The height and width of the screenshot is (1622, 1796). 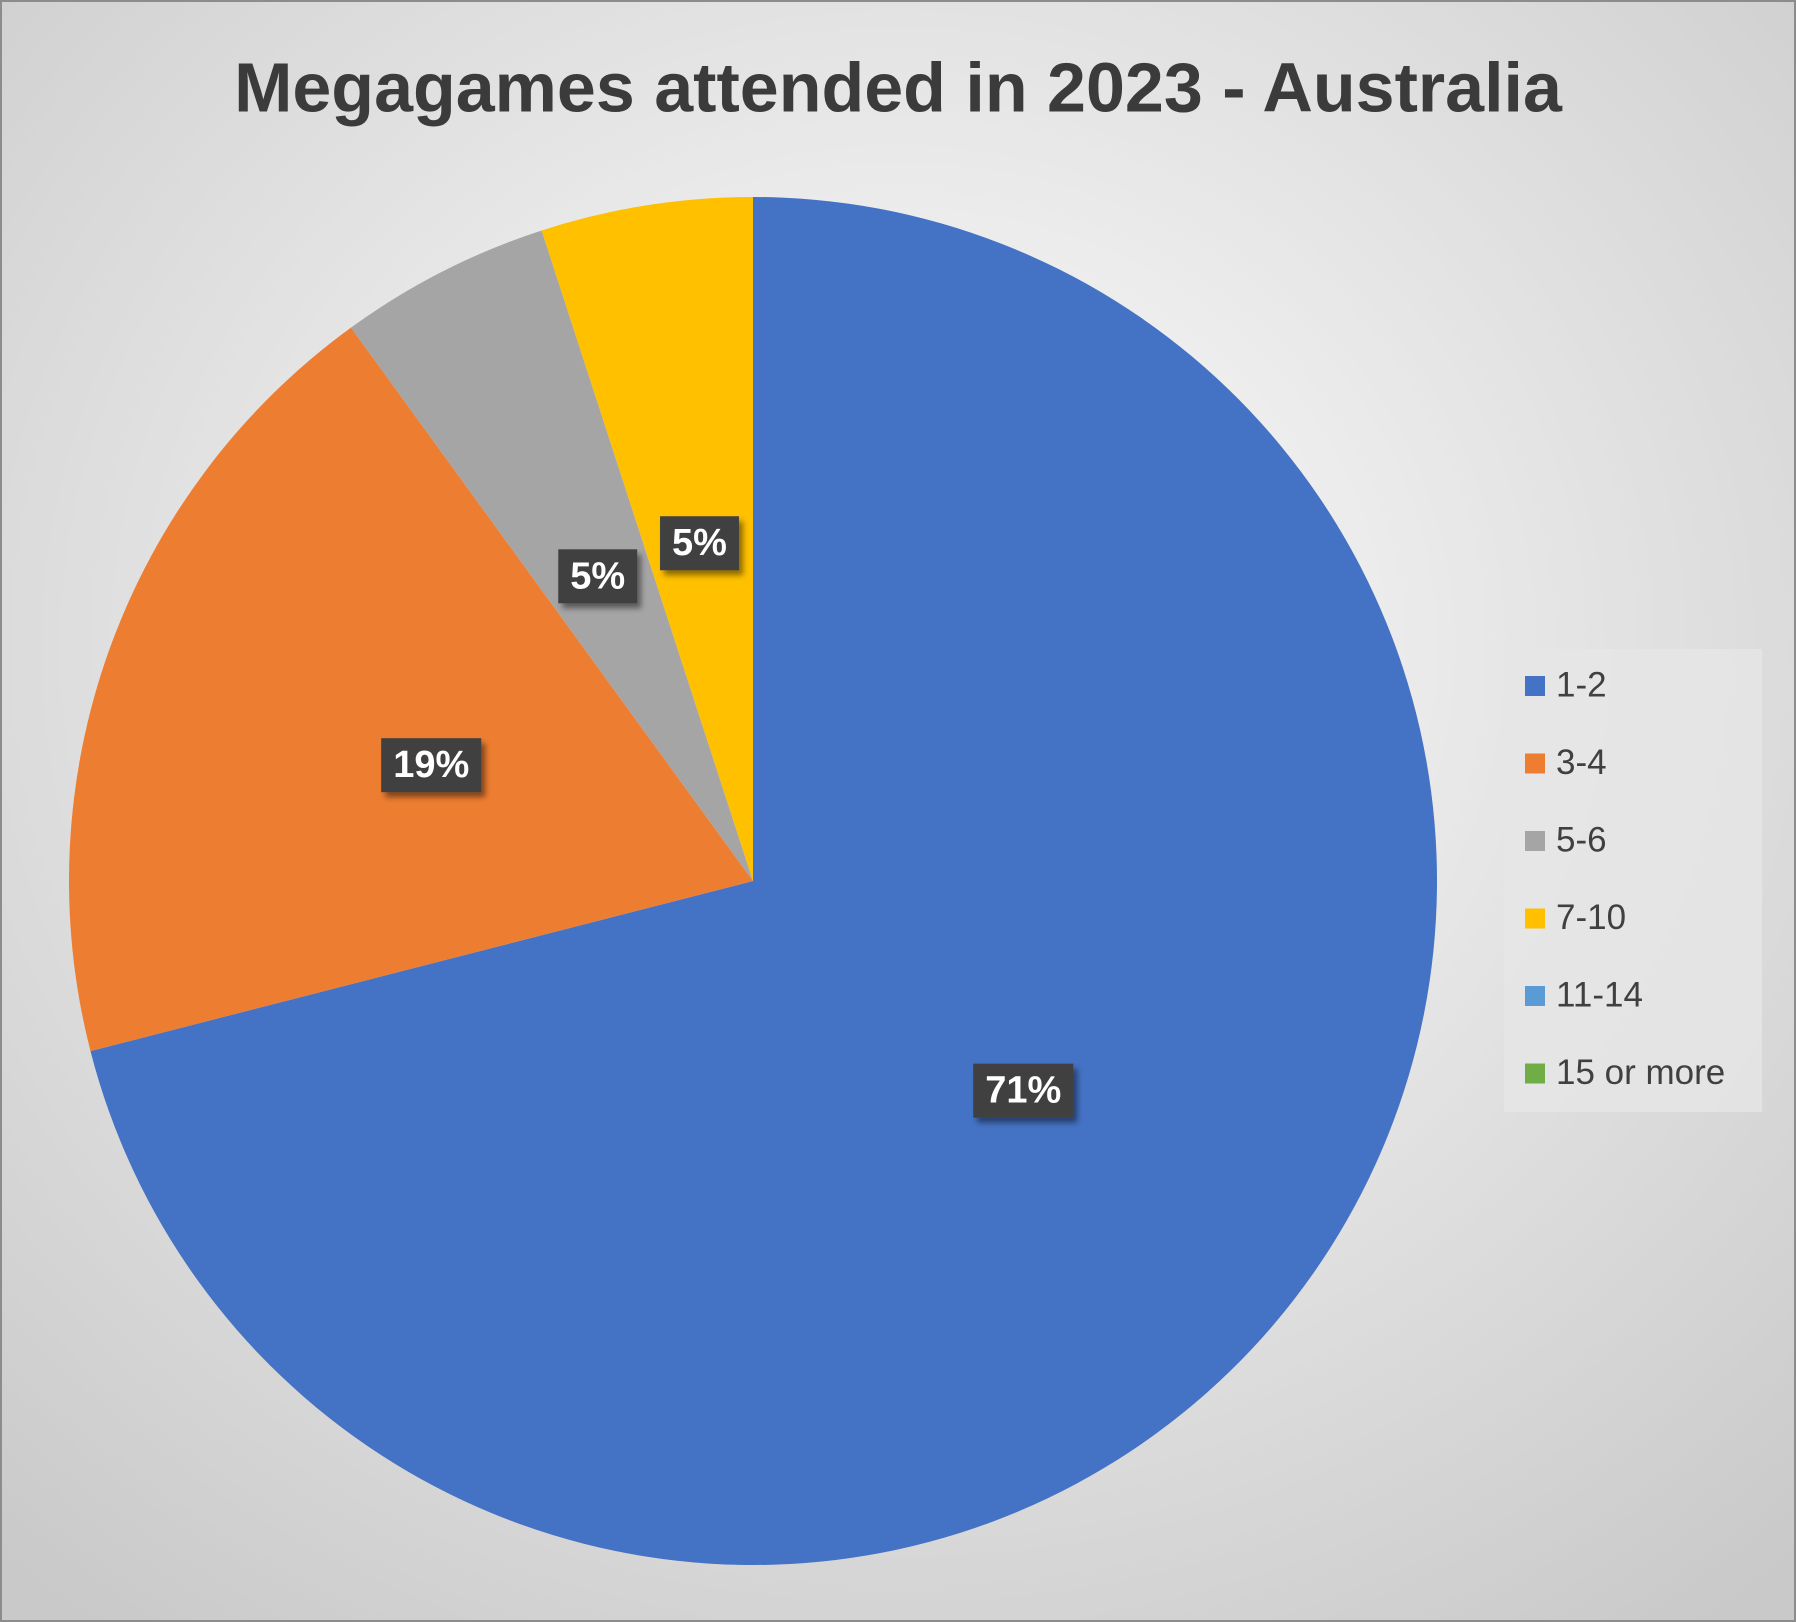 I want to click on data-label: 71%, so click(x=1023, y=1090).